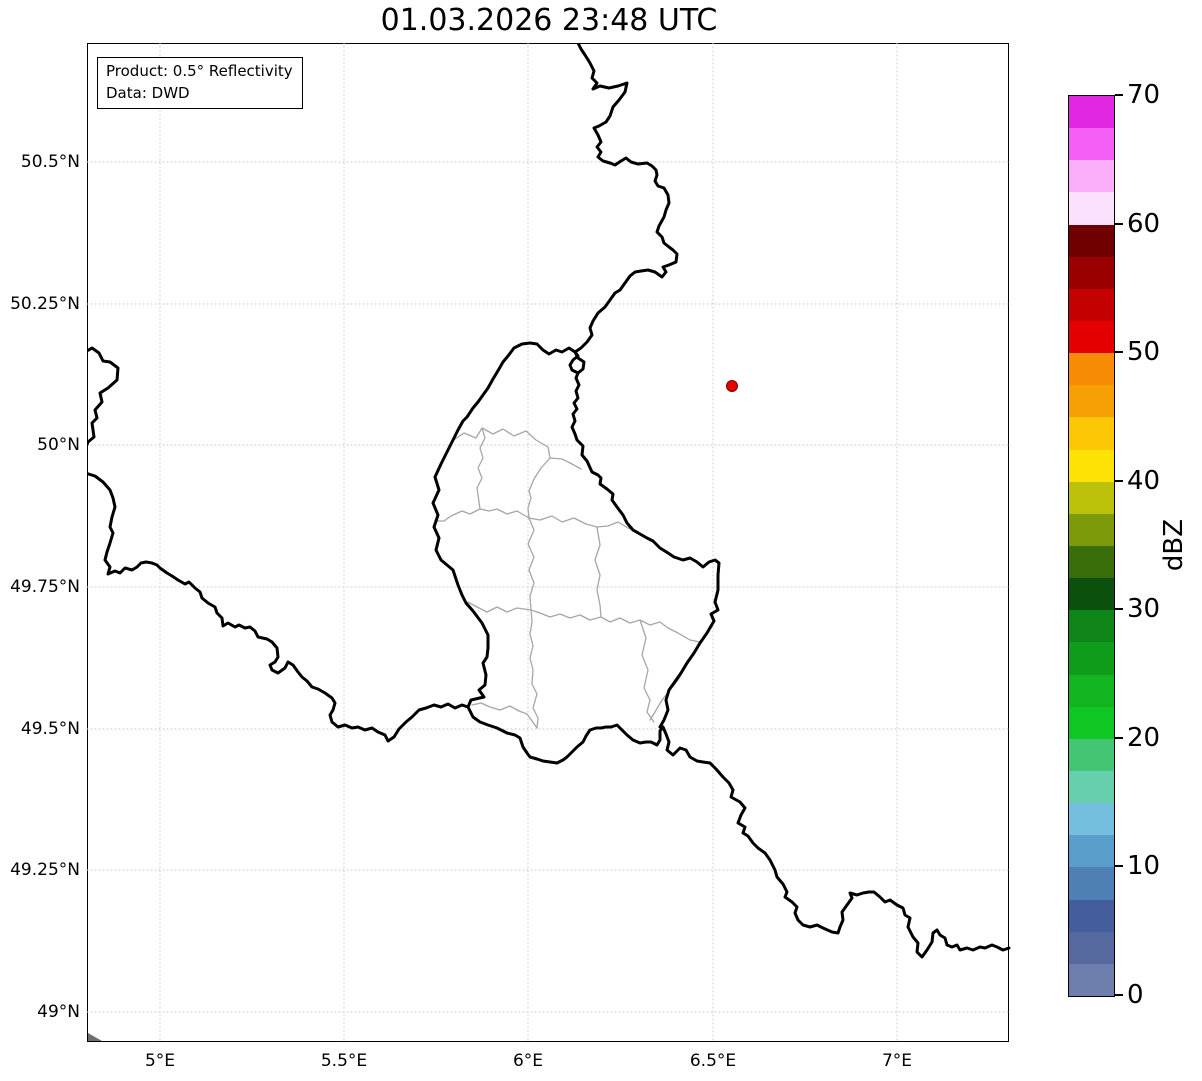 This screenshot has height=1081, width=1202. I want to click on border-luxembourg-west, so click(504, 525).